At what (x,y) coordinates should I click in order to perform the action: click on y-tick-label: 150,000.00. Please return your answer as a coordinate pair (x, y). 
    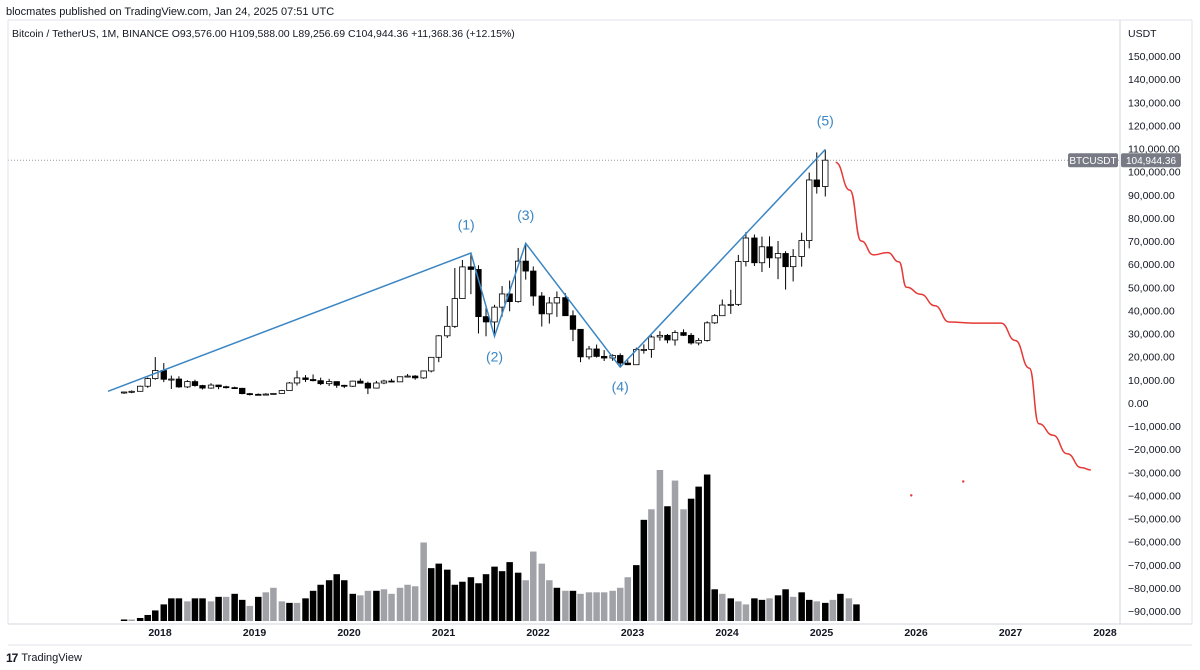
    Looking at the image, I should click on (1154, 57).